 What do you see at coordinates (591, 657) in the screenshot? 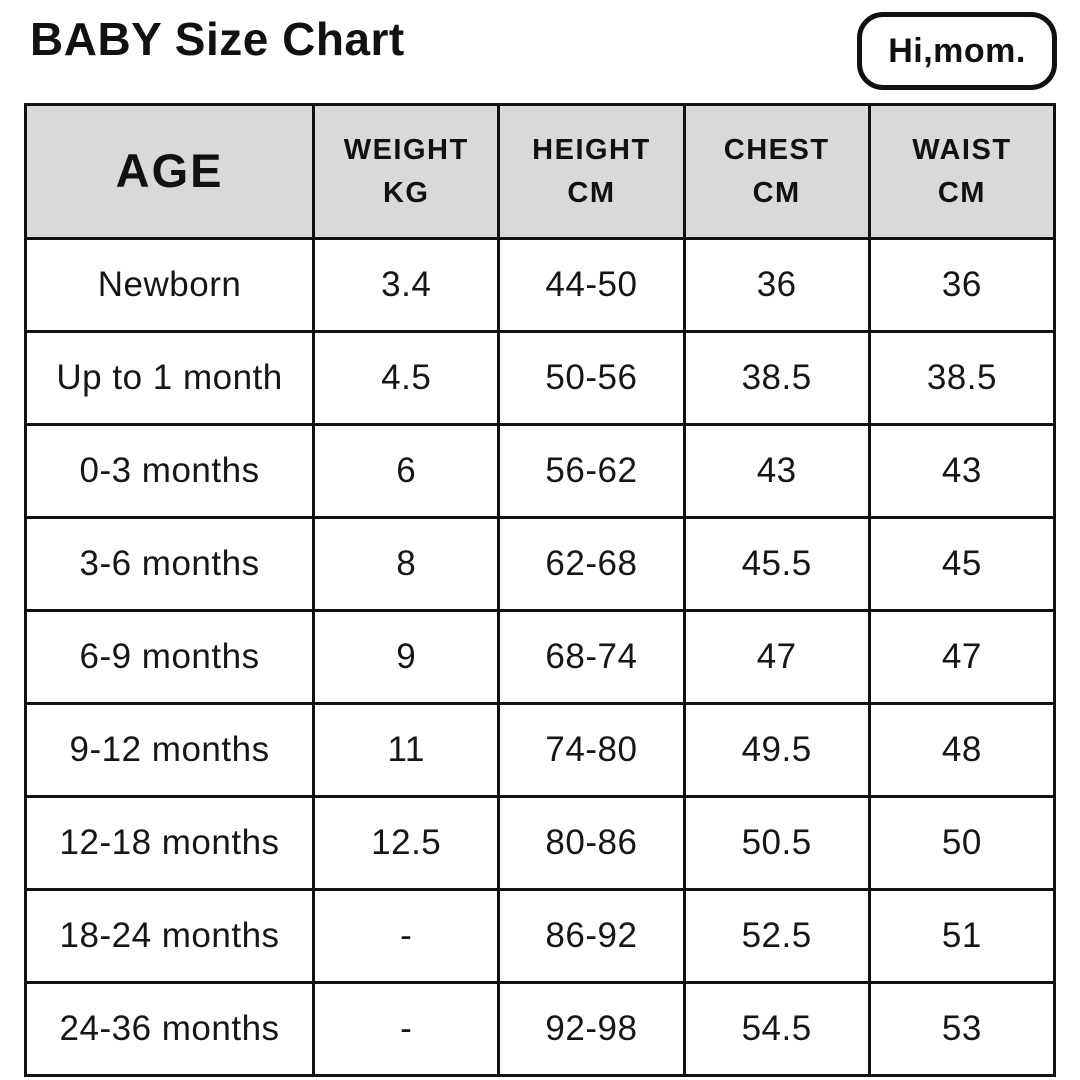
I see `height-cell: 68-74` at bounding box center [591, 657].